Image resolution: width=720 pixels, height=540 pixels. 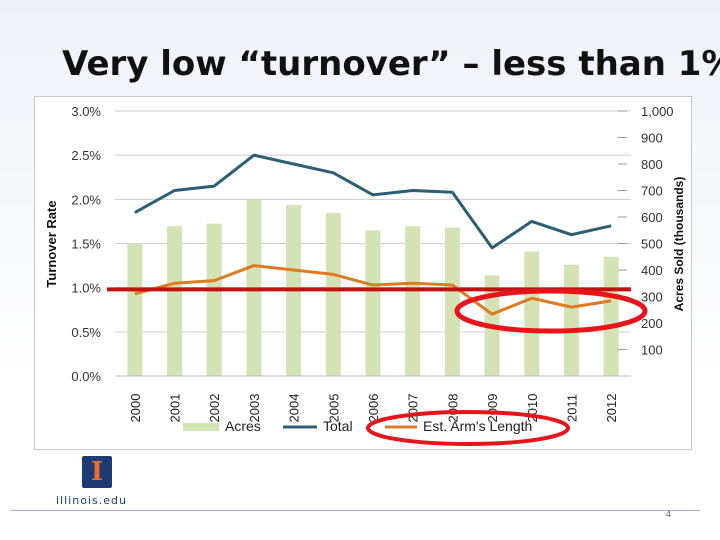 What do you see at coordinates (357, 426) in the screenshot?
I see `chart-legend: Acres Total Est. Arm's Length` at bounding box center [357, 426].